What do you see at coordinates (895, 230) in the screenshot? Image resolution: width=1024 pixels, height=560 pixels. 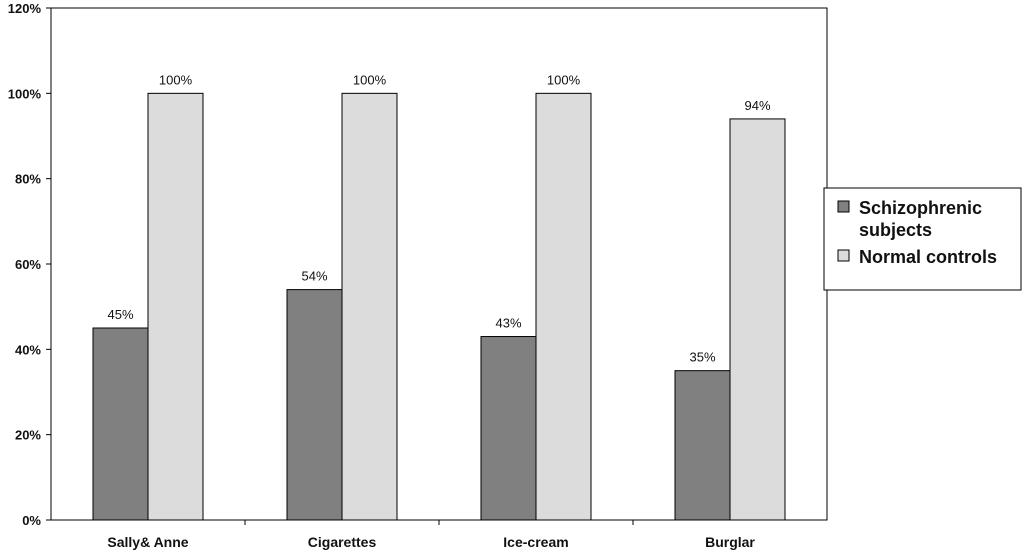 I see `legend-label-schizophrenic-line2: subjects` at bounding box center [895, 230].